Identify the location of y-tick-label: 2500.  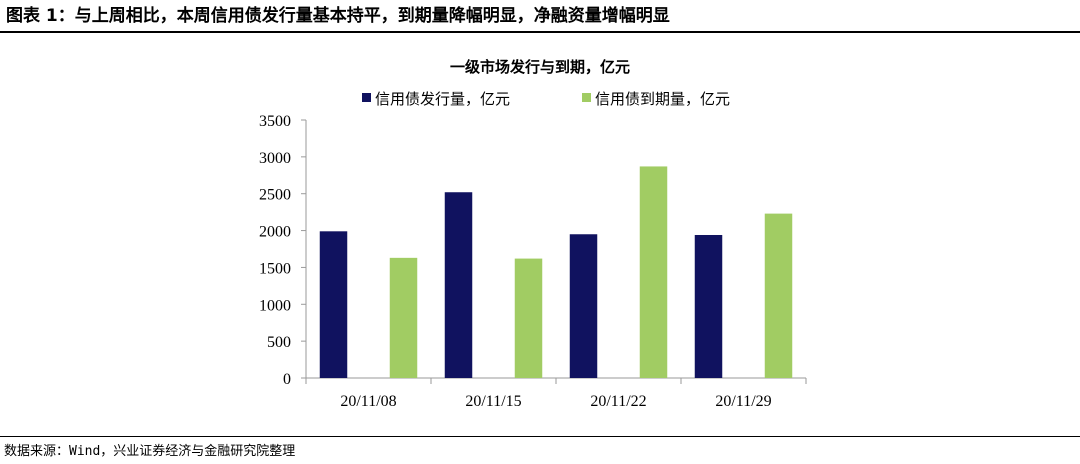
(275, 195).